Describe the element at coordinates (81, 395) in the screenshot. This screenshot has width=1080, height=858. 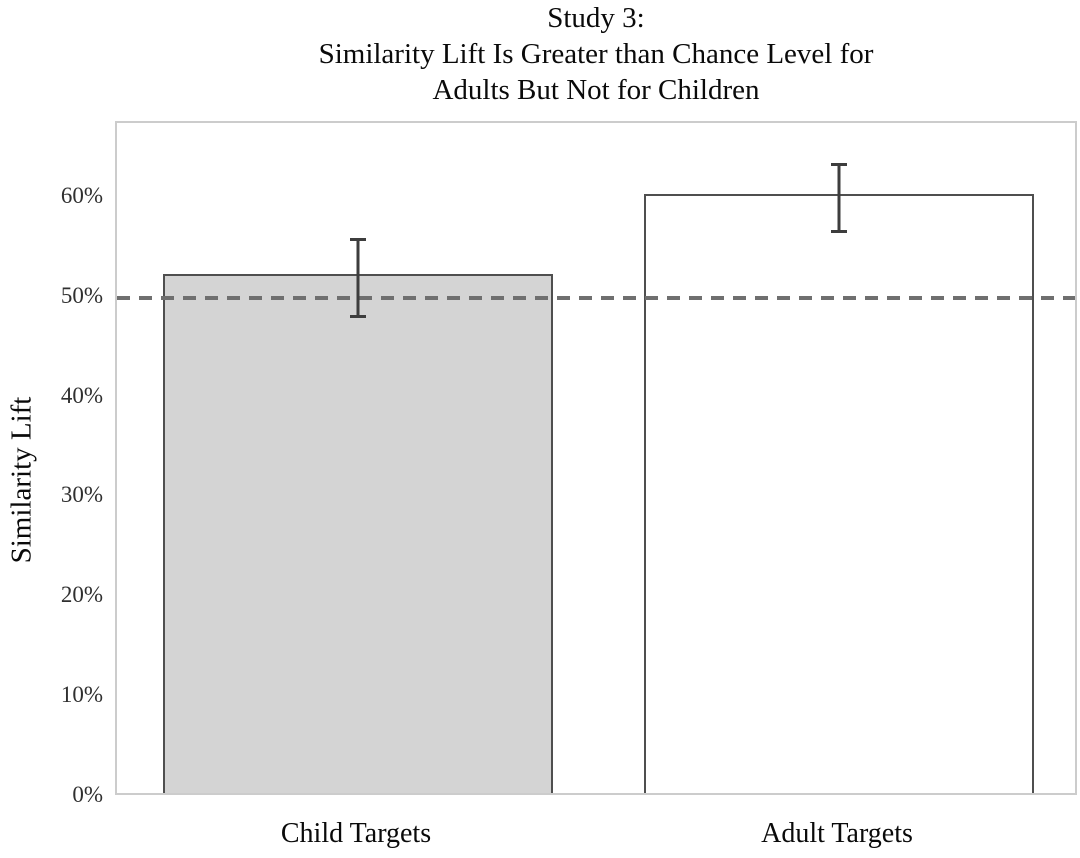
I see `y-tick-label-40pct: 40%` at that location.